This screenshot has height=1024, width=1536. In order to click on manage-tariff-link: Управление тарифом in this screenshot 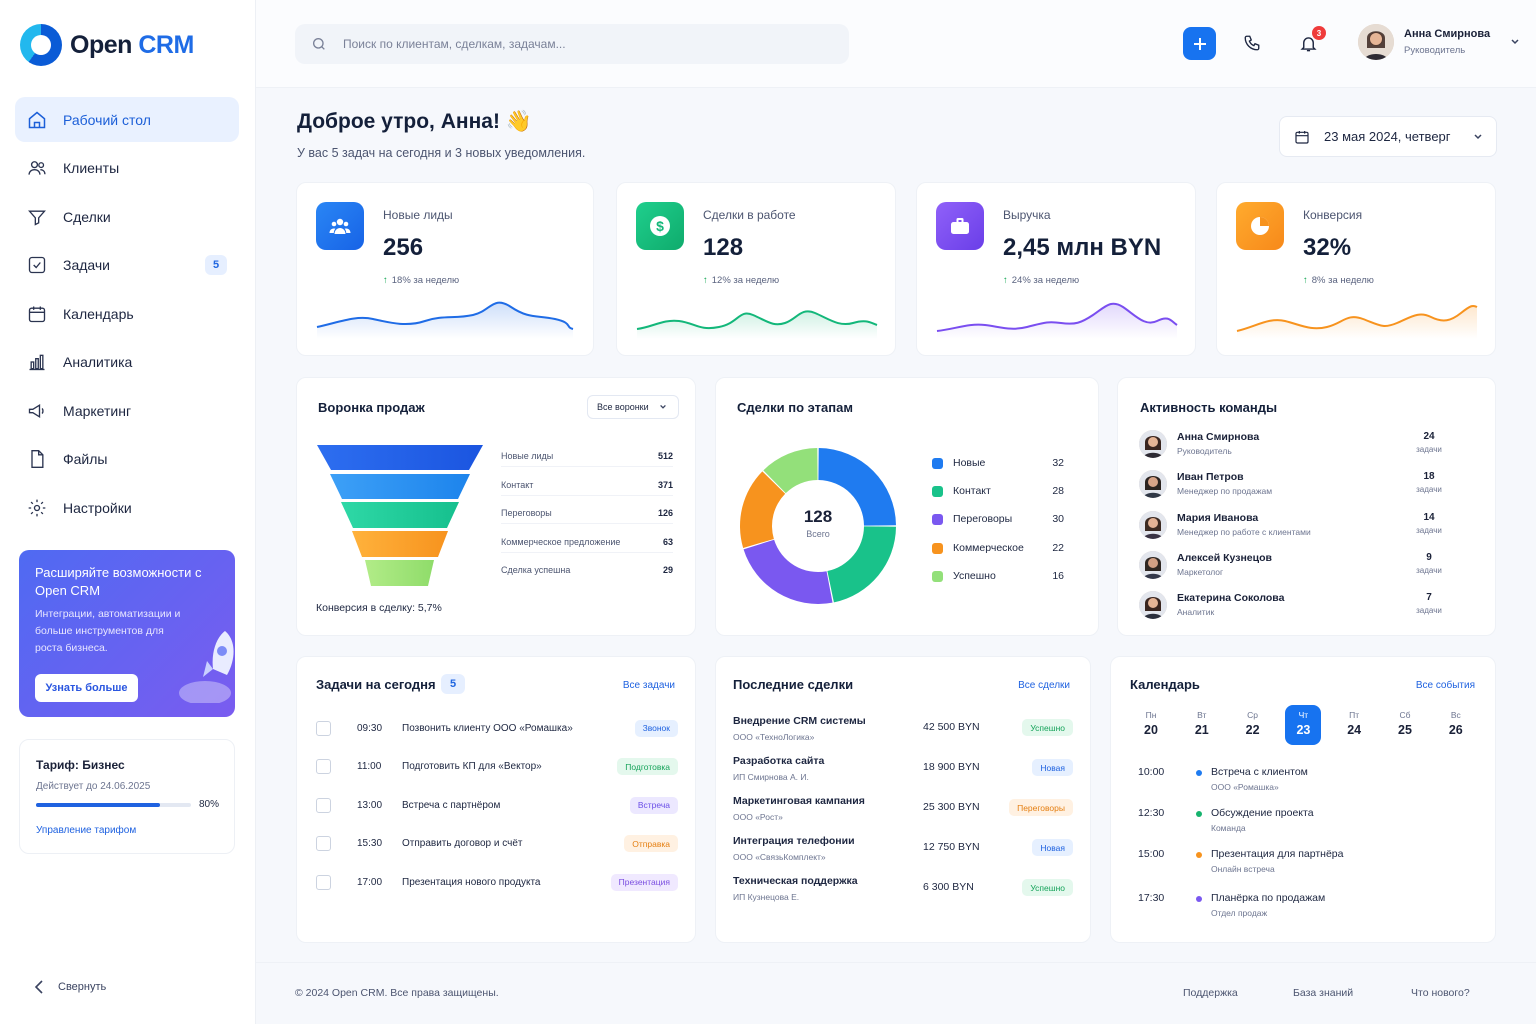, I will do `click(86, 830)`.